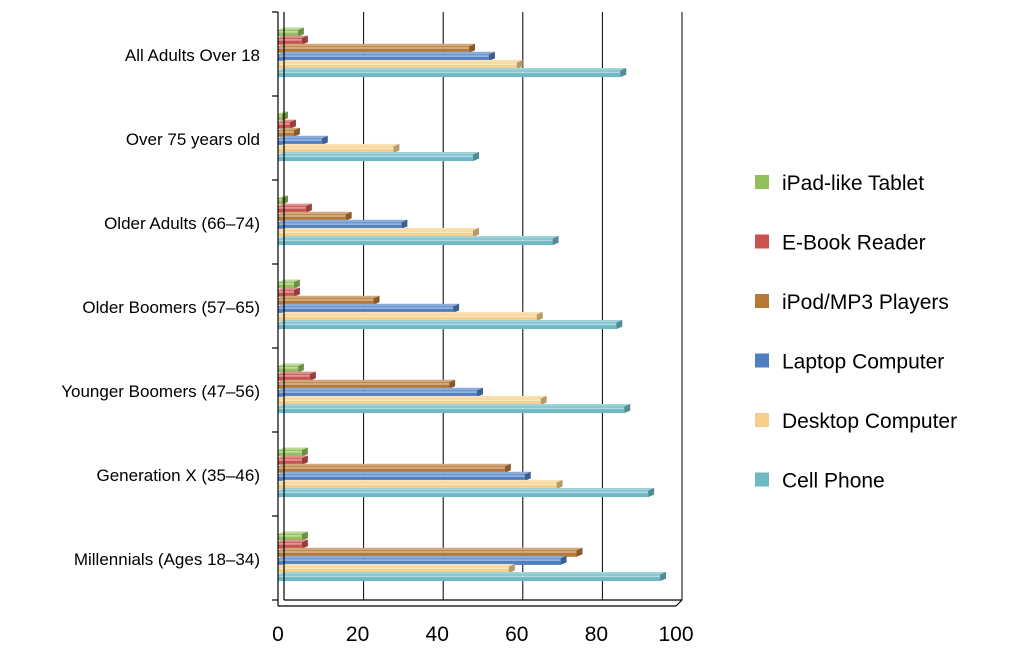 The height and width of the screenshot is (649, 1019). What do you see at coordinates (437, 634) in the screenshot?
I see `x-tick-label: 40` at bounding box center [437, 634].